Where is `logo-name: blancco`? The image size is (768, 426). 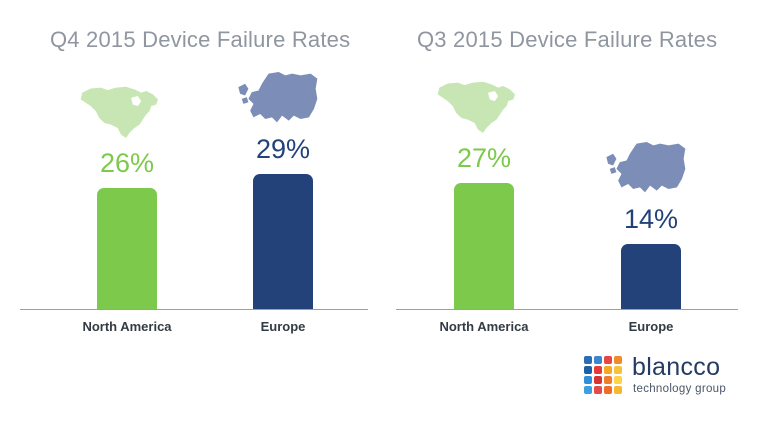 logo-name: blancco is located at coordinates (676, 367).